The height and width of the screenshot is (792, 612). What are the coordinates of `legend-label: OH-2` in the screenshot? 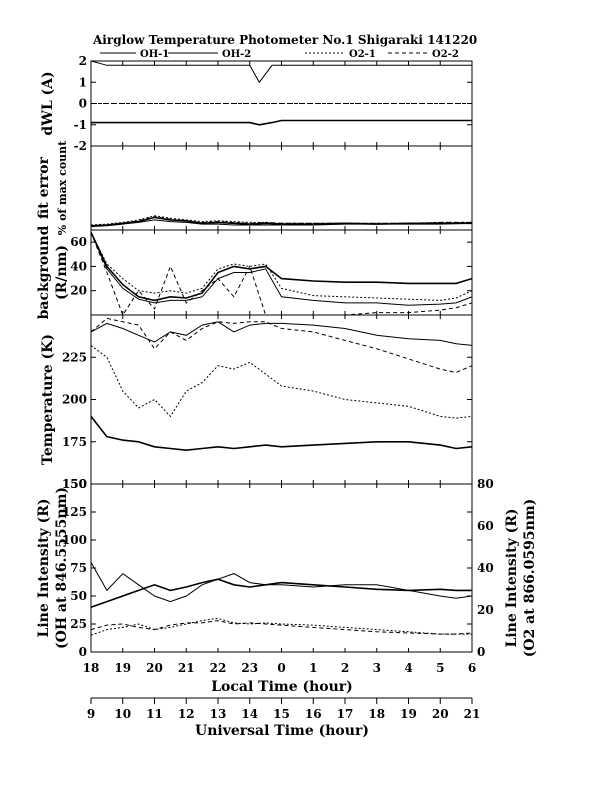 It's located at (236, 54).